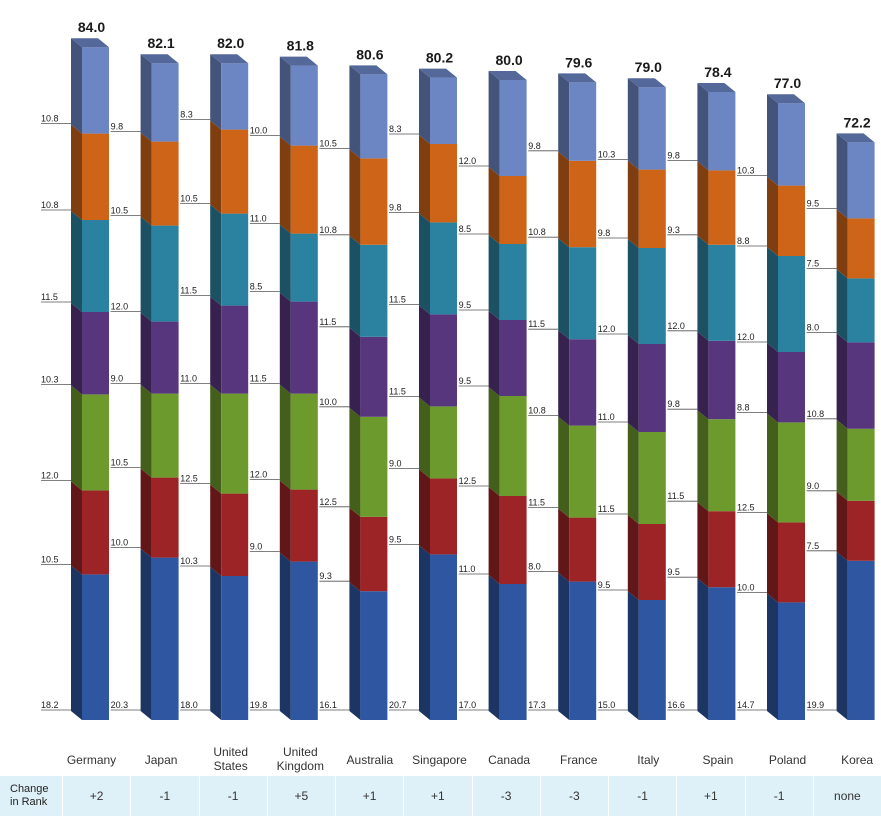 Image resolution: width=881 pixels, height=816 pixels. What do you see at coordinates (428, 408) in the screenshot?
I see `bar-group: 20.7 9.5 9.0 11.5 11.5 9.8 8.3 80.2 Singapore` at bounding box center [428, 408].